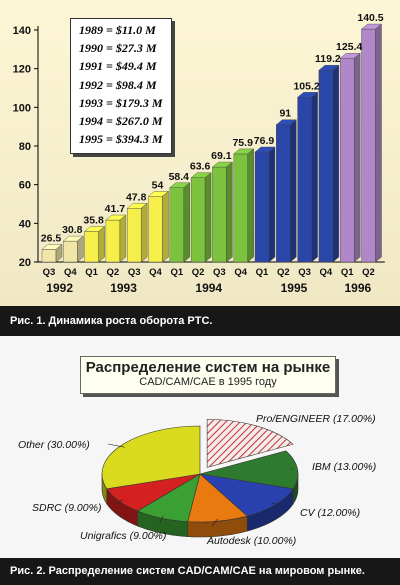 The height and width of the screenshot is (585, 400). I want to click on y-tick-label: 40, so click(25, 224).